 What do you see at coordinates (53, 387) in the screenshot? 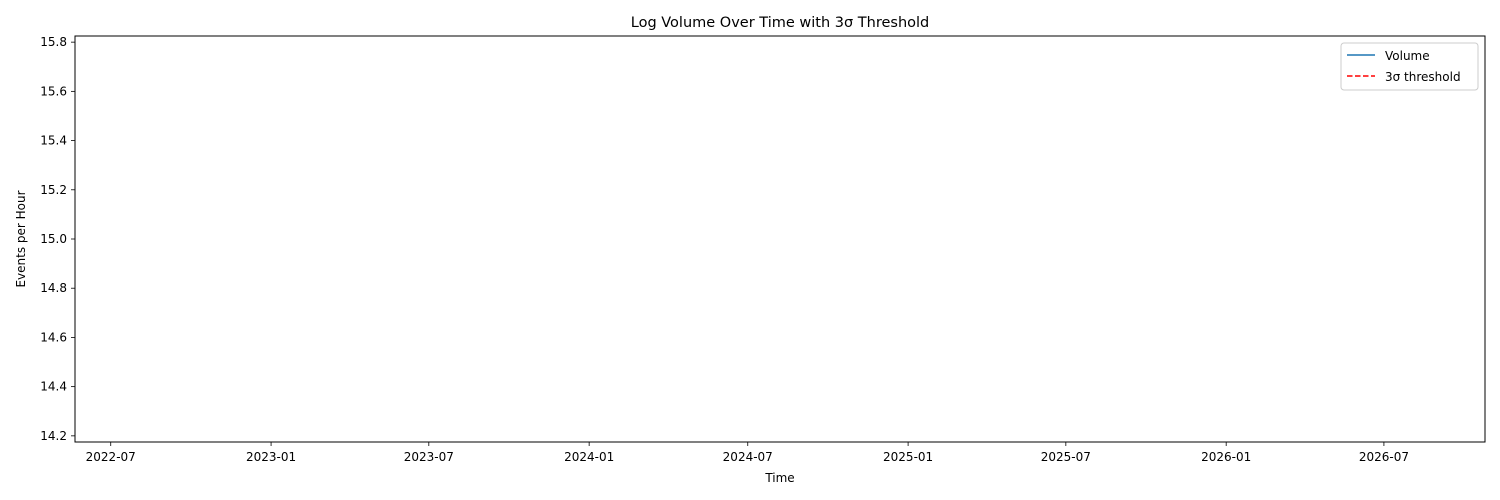
I see `y-tick-label: 14.4` at bounding box center [53, 387].